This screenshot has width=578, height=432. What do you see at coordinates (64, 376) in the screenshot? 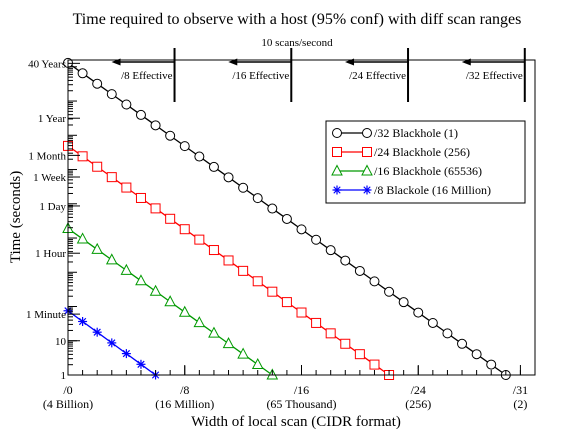
I see `y-tick-label: 1` at bounding box center [64, 376].